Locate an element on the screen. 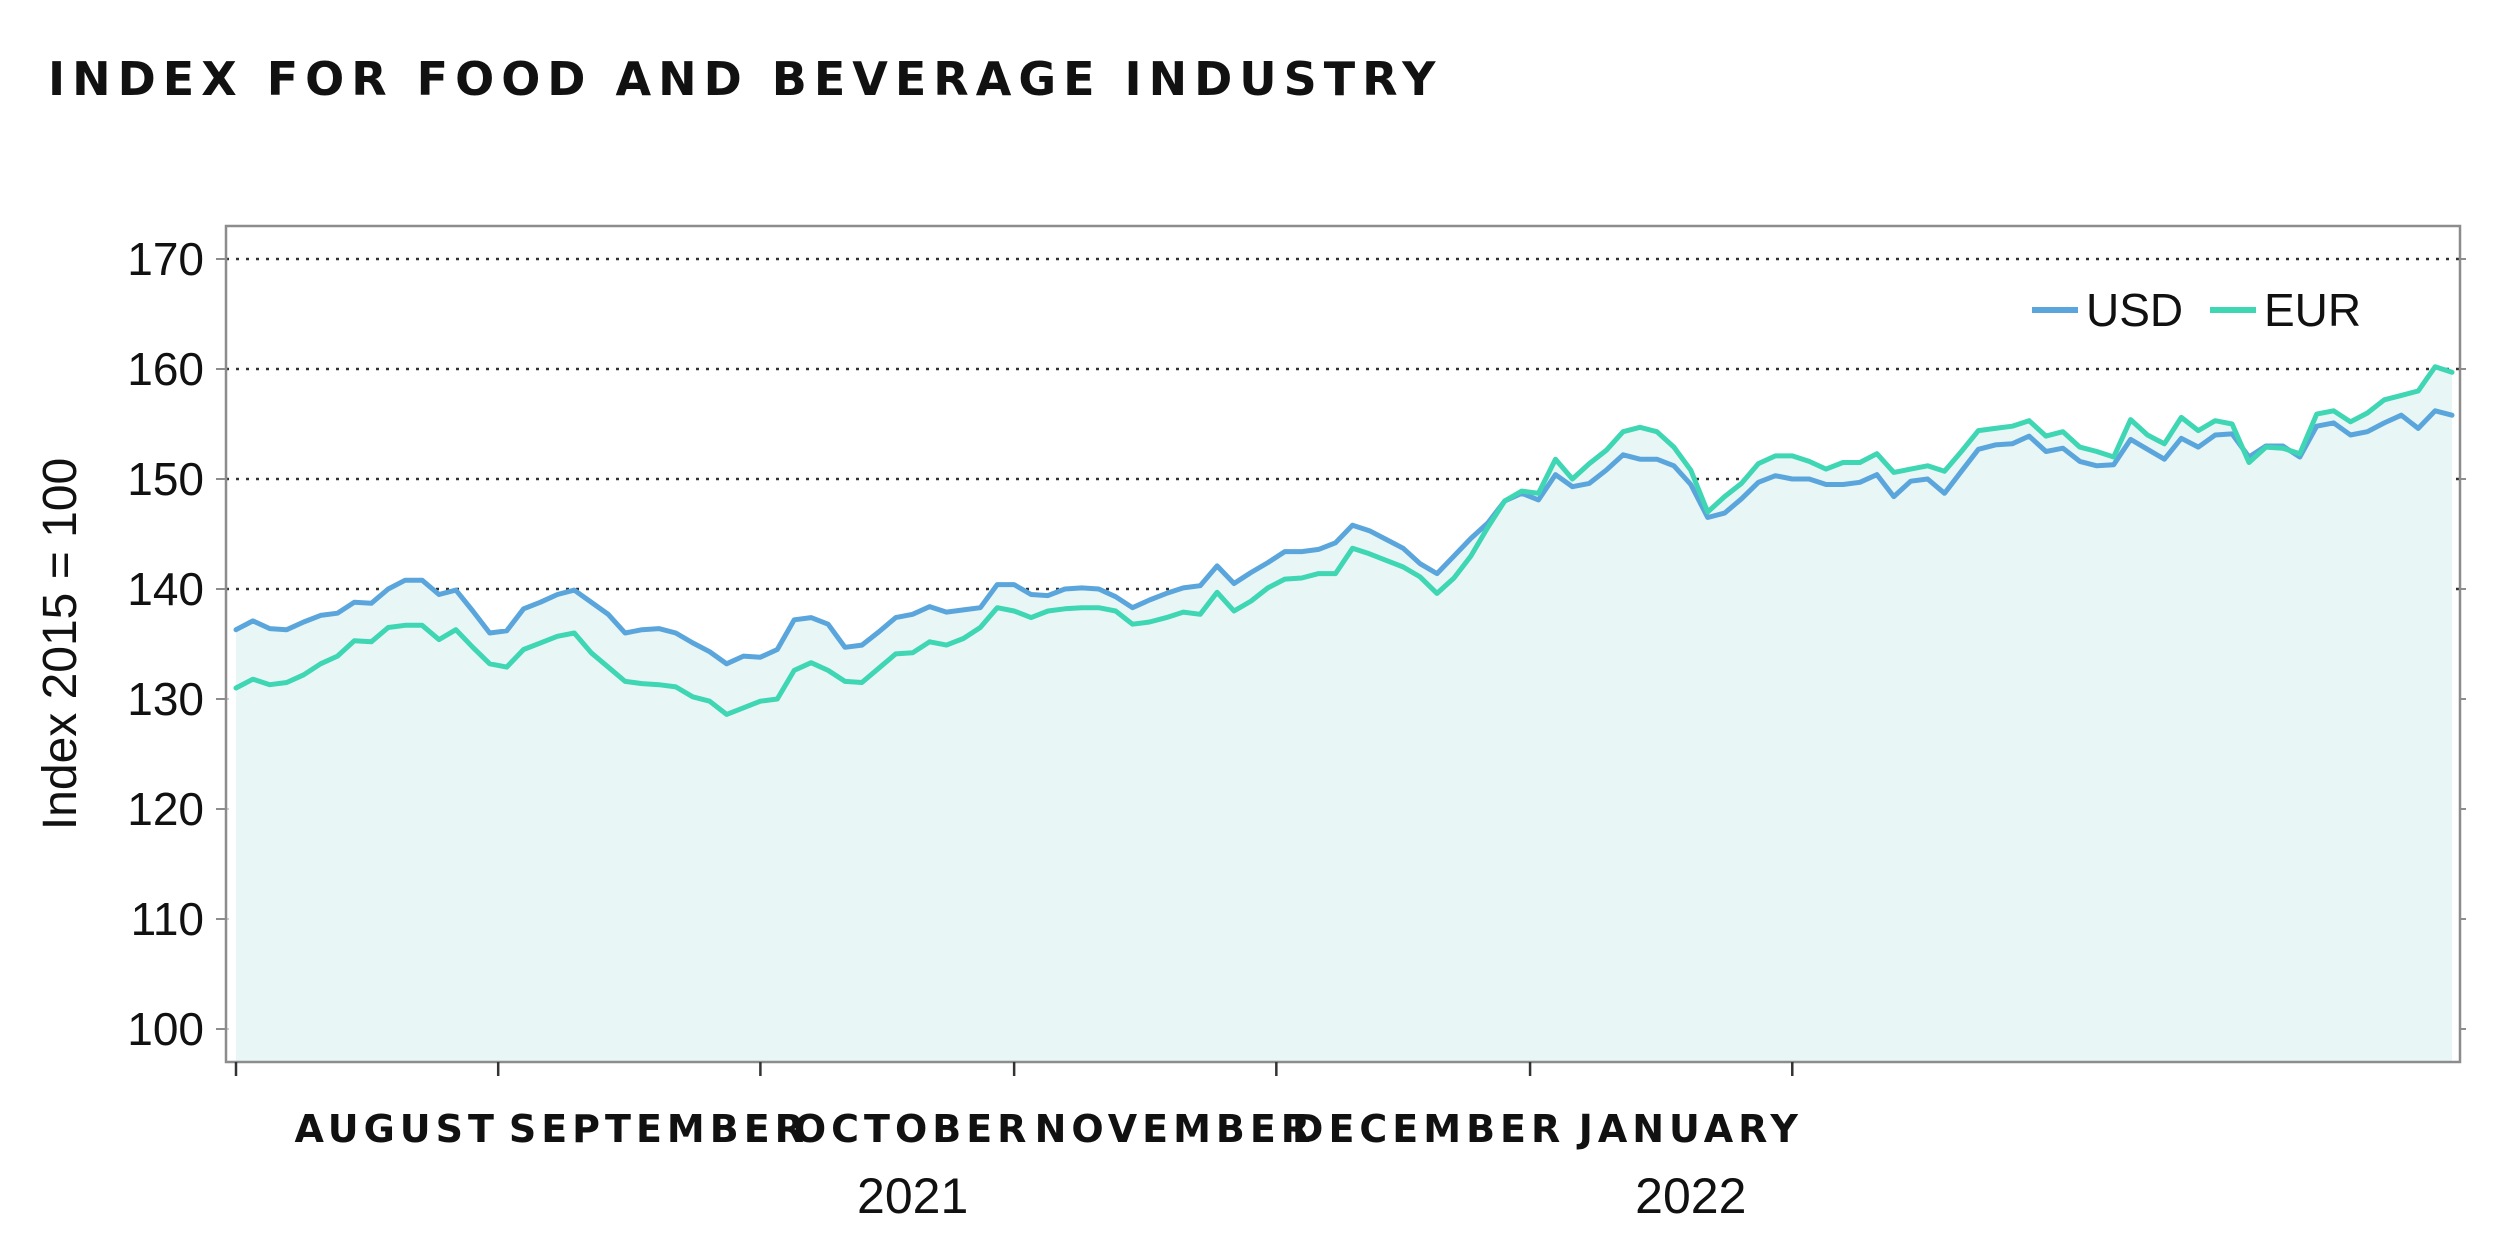 The height and width of the screenshot is (1250, 2500). chart-title: INDEX FOR FOOD AND BEVERAGE INDUSTRY is located at coordinates (745, 79).